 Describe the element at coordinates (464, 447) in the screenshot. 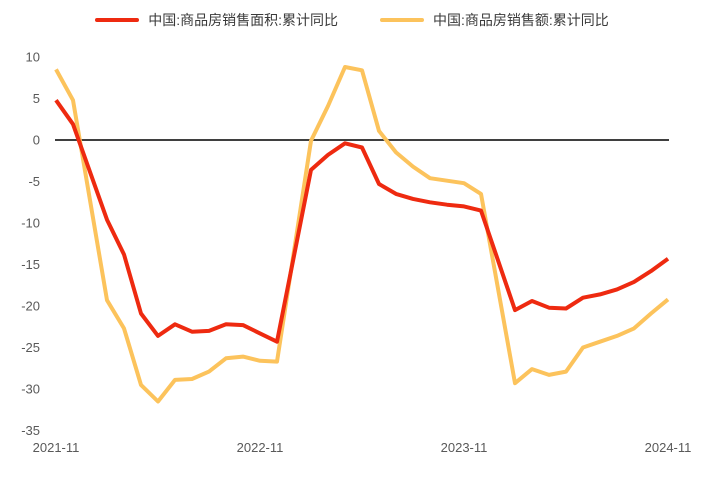

I see `x-axis-tick-label: 2023-11` at that location.